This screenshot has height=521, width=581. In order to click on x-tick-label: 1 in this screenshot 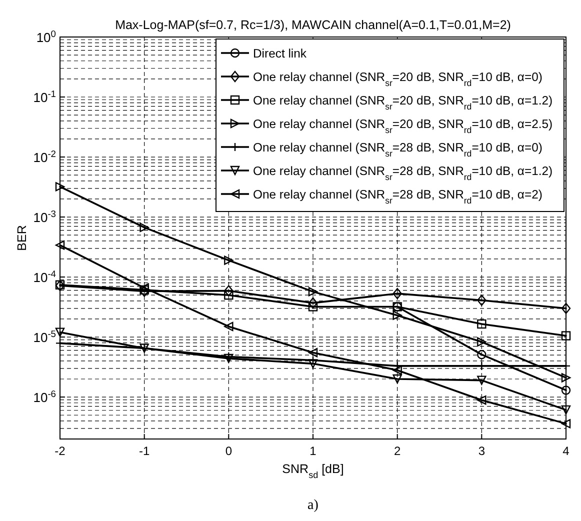, I will do `click(313, 451)`.